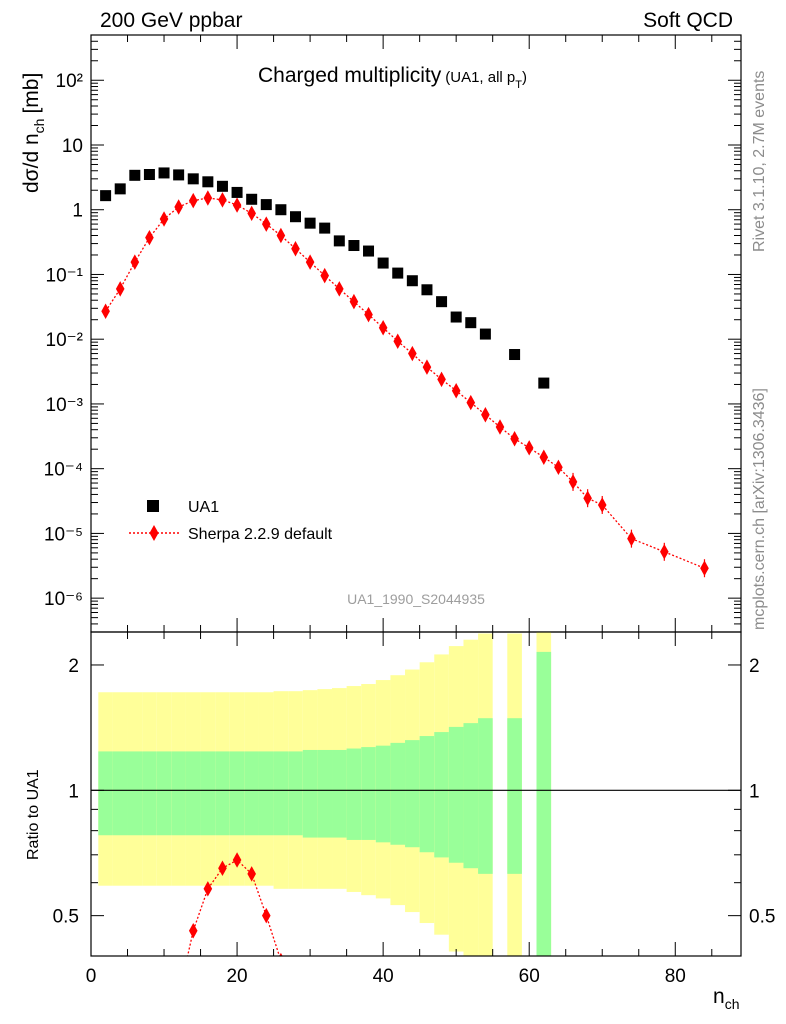 The image size is (786, 1024). What do you see at coordinates (233, 907) in the screenshot?
I see `ratio-sherpa-line` at bounding box center [233, 907].